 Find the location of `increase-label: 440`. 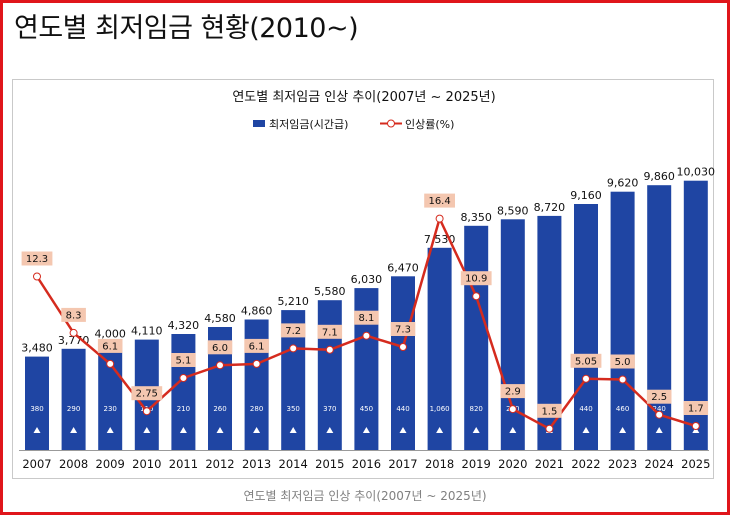

increase-label: 440 is located at coordinates (402, 409).